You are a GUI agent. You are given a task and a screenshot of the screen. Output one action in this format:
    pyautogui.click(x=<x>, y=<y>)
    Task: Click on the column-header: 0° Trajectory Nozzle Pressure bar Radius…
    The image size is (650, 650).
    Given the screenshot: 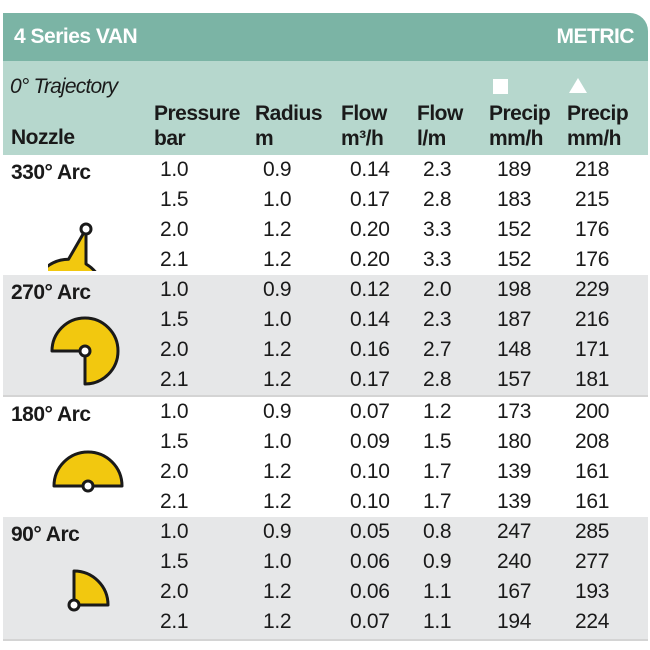 What is the action you would take?
    pyautogui.click(x=325, y=108)
    